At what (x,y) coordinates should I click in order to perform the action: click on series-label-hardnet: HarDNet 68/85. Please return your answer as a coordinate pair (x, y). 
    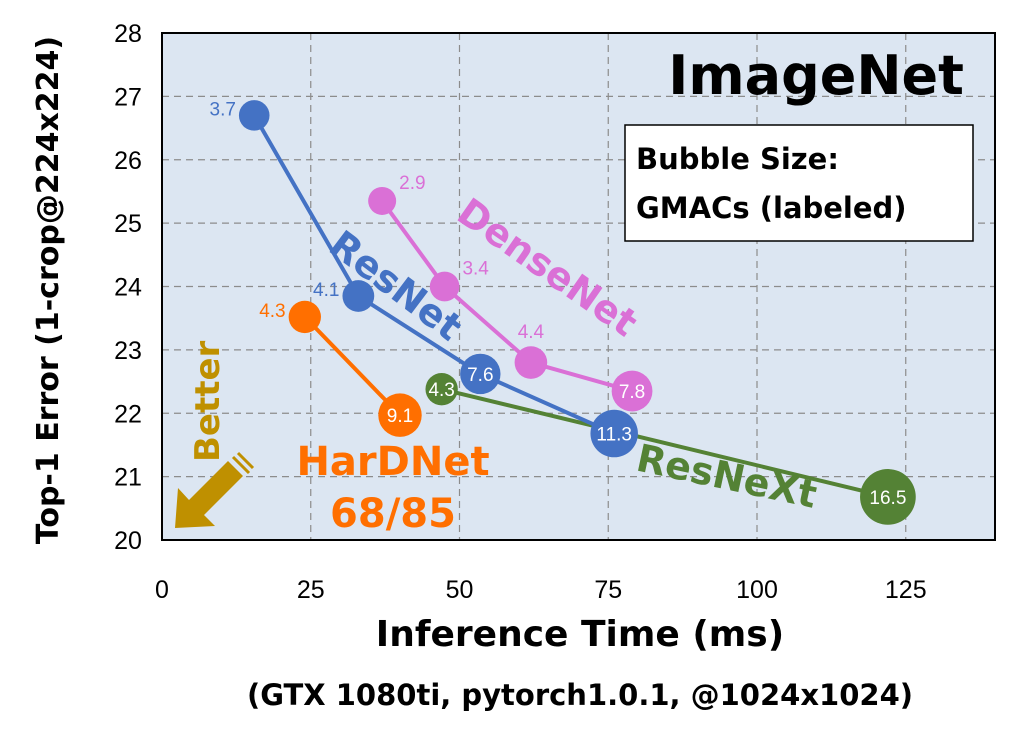
    Looking at the image, I should click on (392, 488).